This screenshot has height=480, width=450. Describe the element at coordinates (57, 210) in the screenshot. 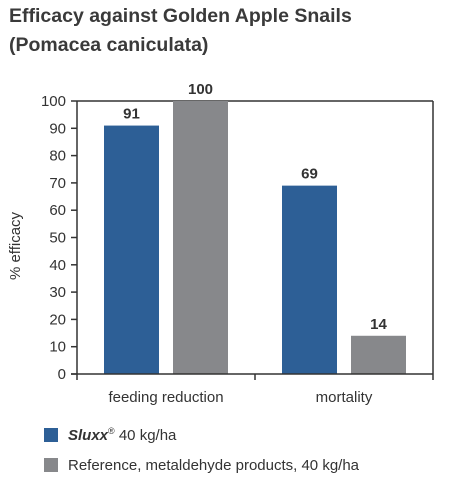

I see `y-tick-label: 60` at that location.